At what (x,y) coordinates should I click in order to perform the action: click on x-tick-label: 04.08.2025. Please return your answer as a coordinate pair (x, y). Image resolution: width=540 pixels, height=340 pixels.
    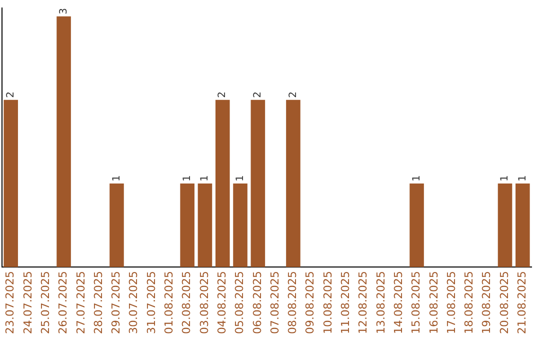
    Looking at the image, I should click on (221, 302).